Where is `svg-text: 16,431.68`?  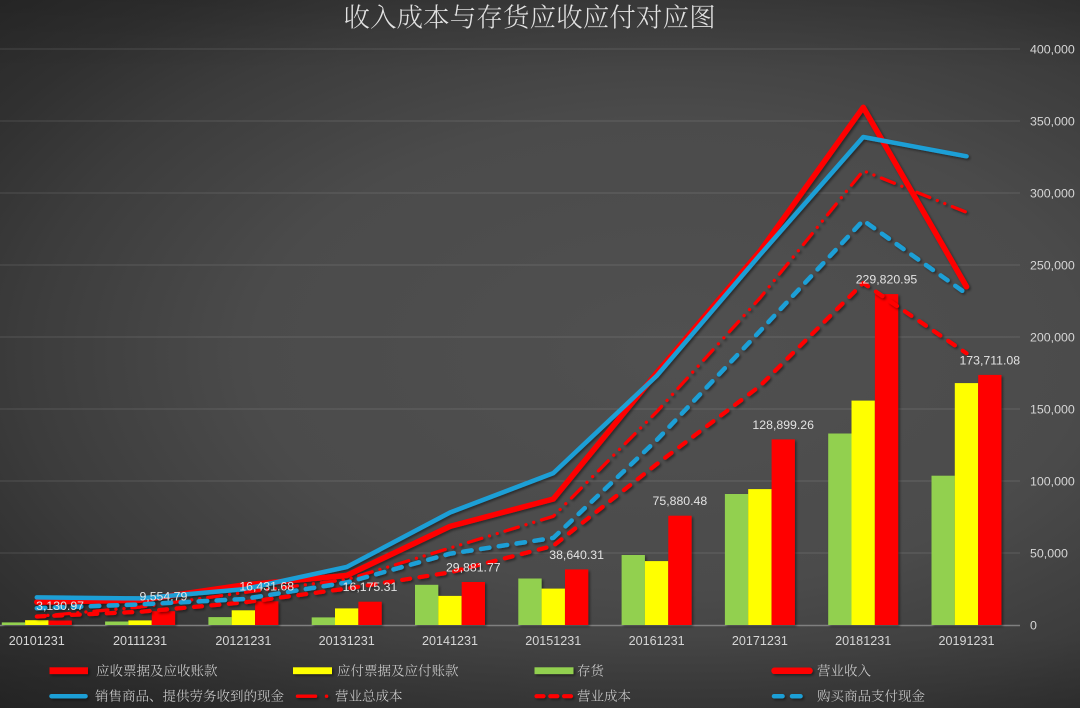 svg-text: 16,431.68 is located at coordinates (266, 587).